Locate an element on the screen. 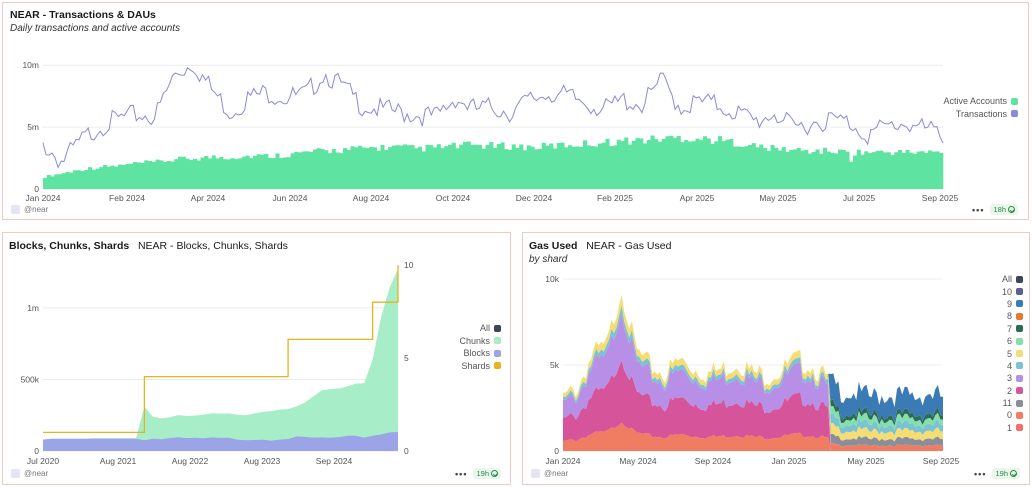  legend-shard-1: 1 is located at coordinates (1012, 428).